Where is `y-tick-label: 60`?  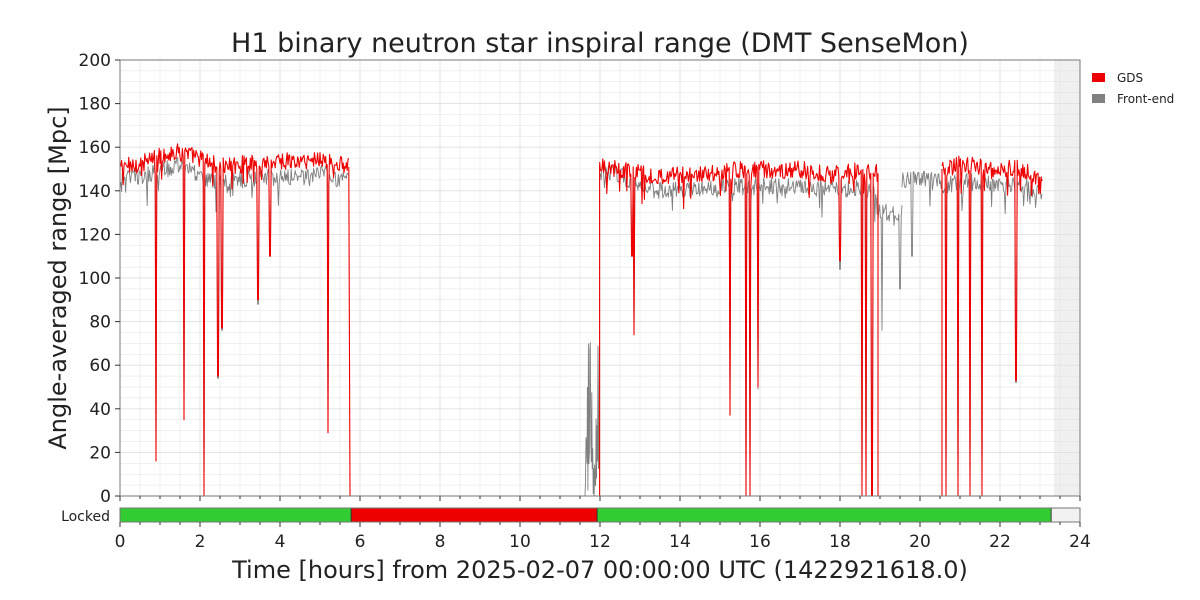
y-tick-label: 60 is located at coordinates (100, 366).